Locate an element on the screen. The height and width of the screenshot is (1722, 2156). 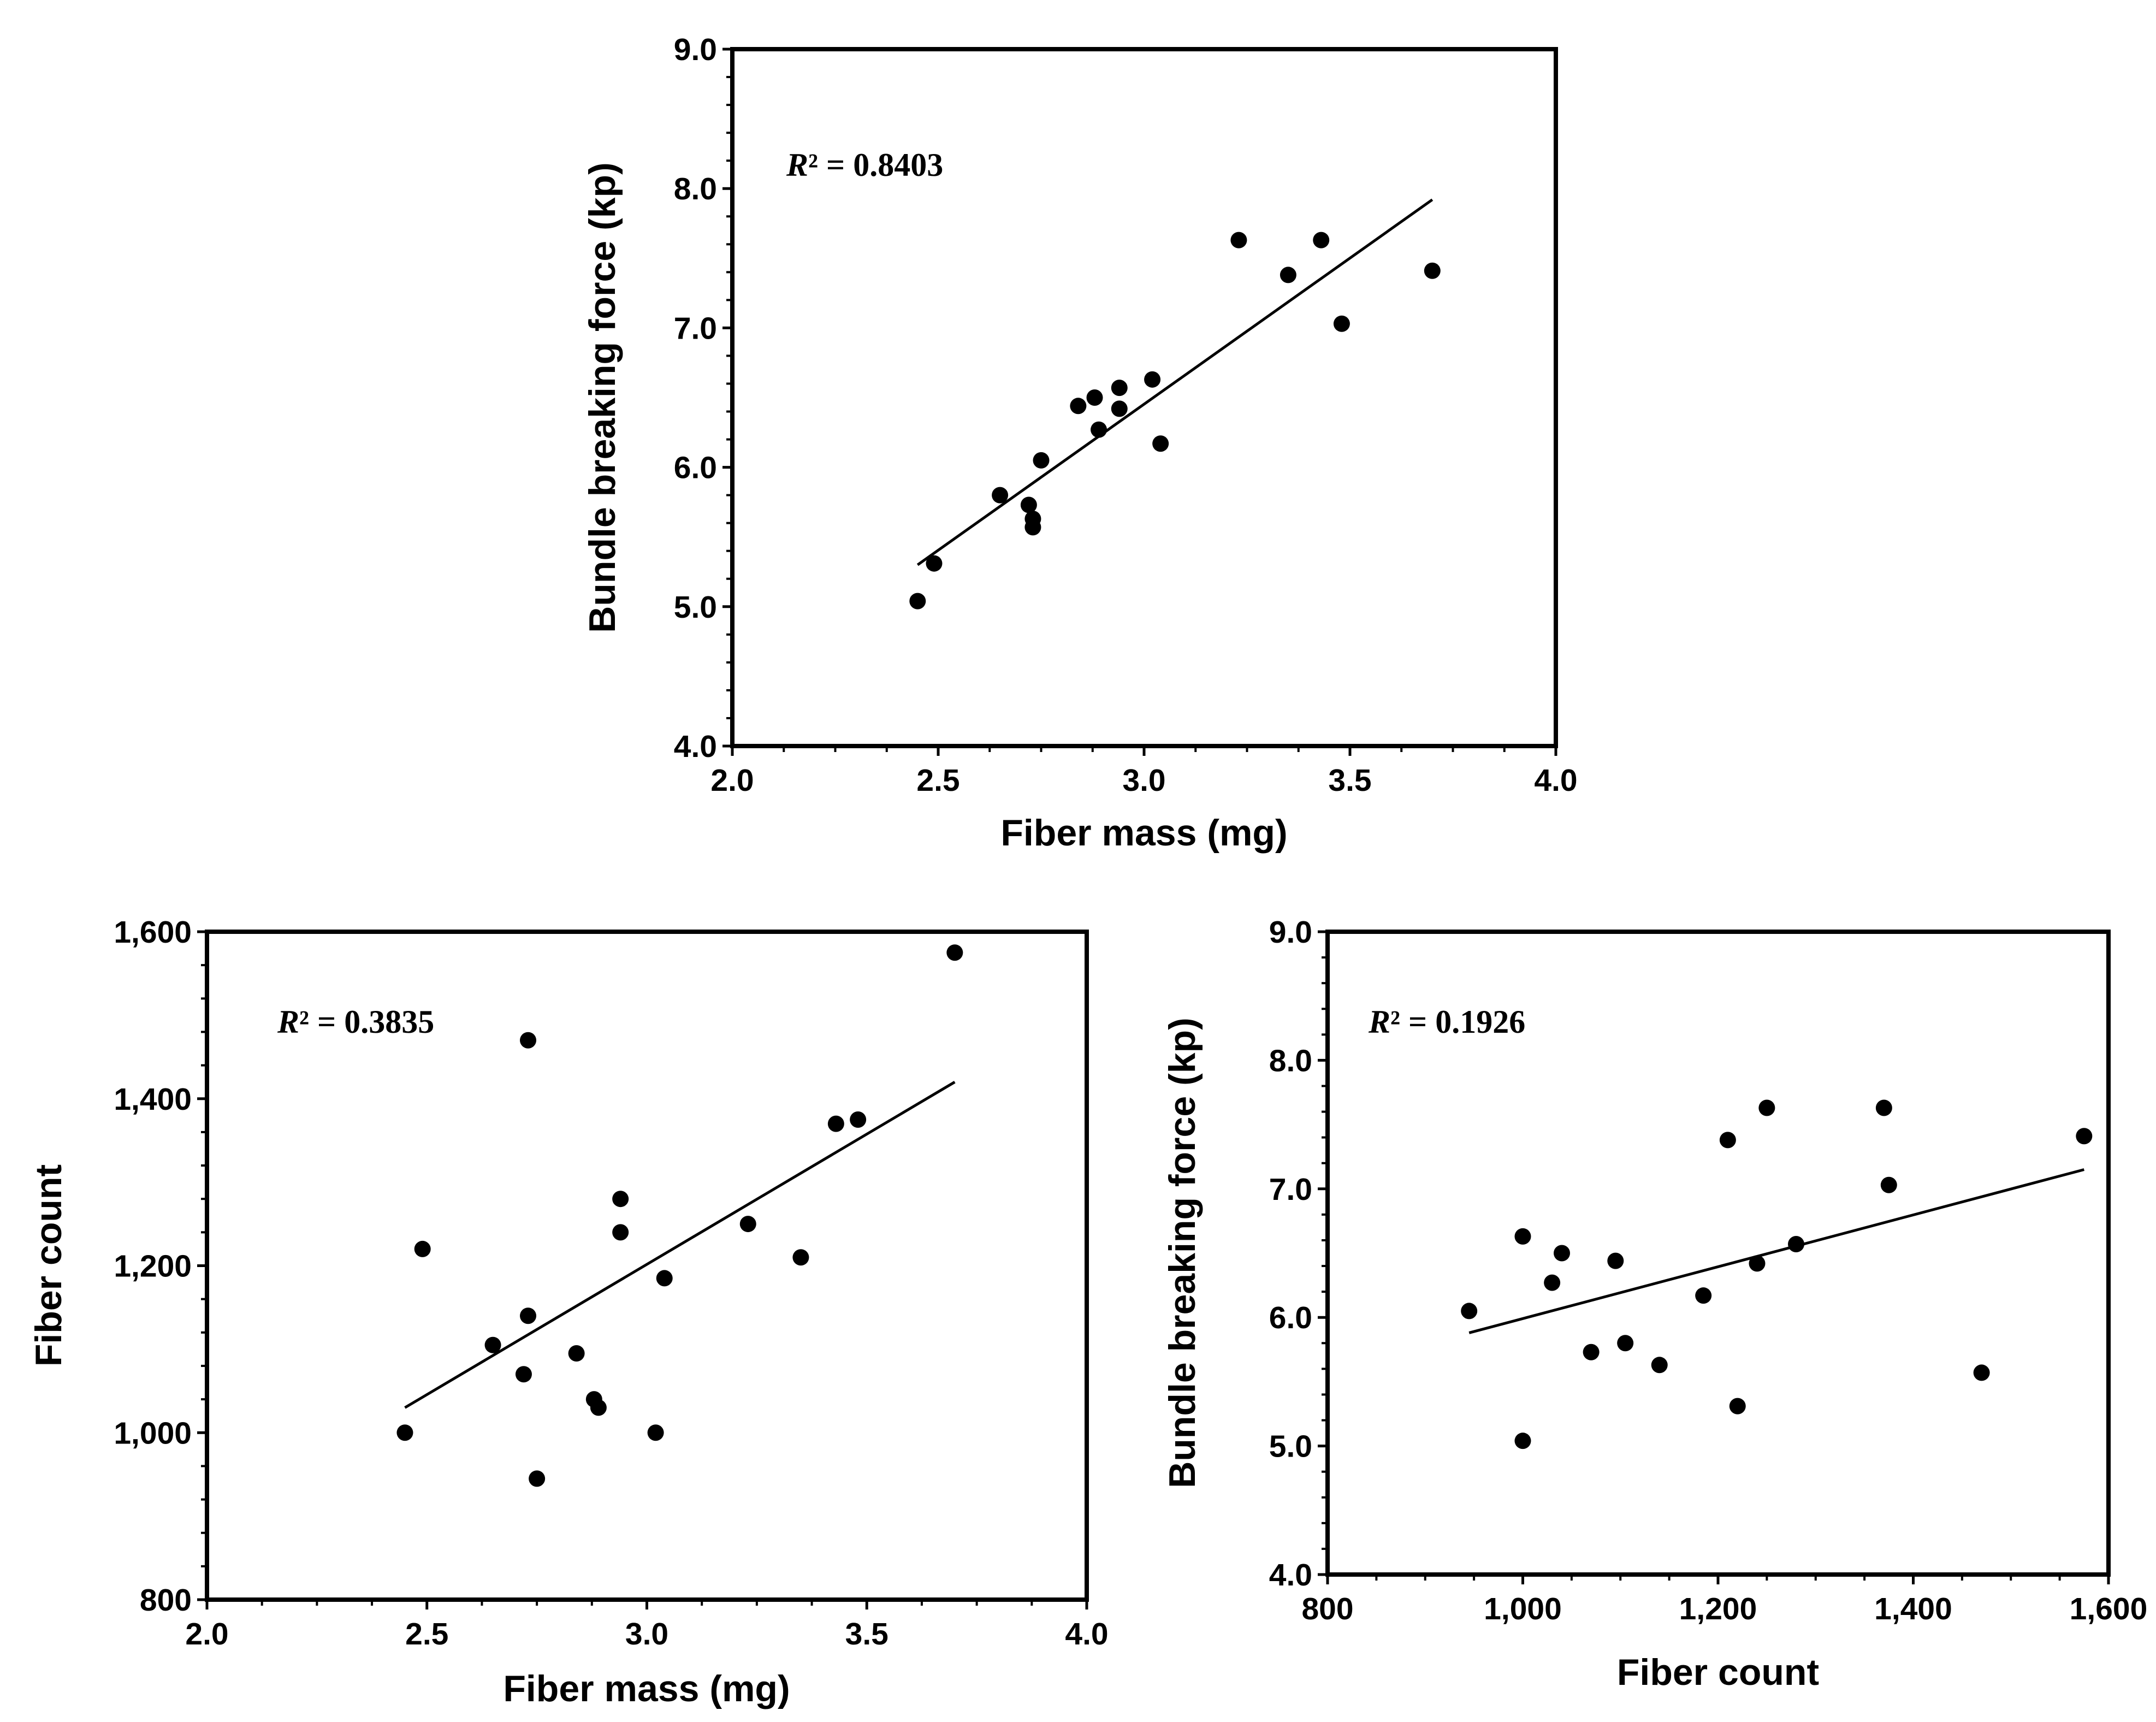
x-tick-labels: 800 1,000 1,200 1,400 1,600 is located at coordinates (1724, 1608).